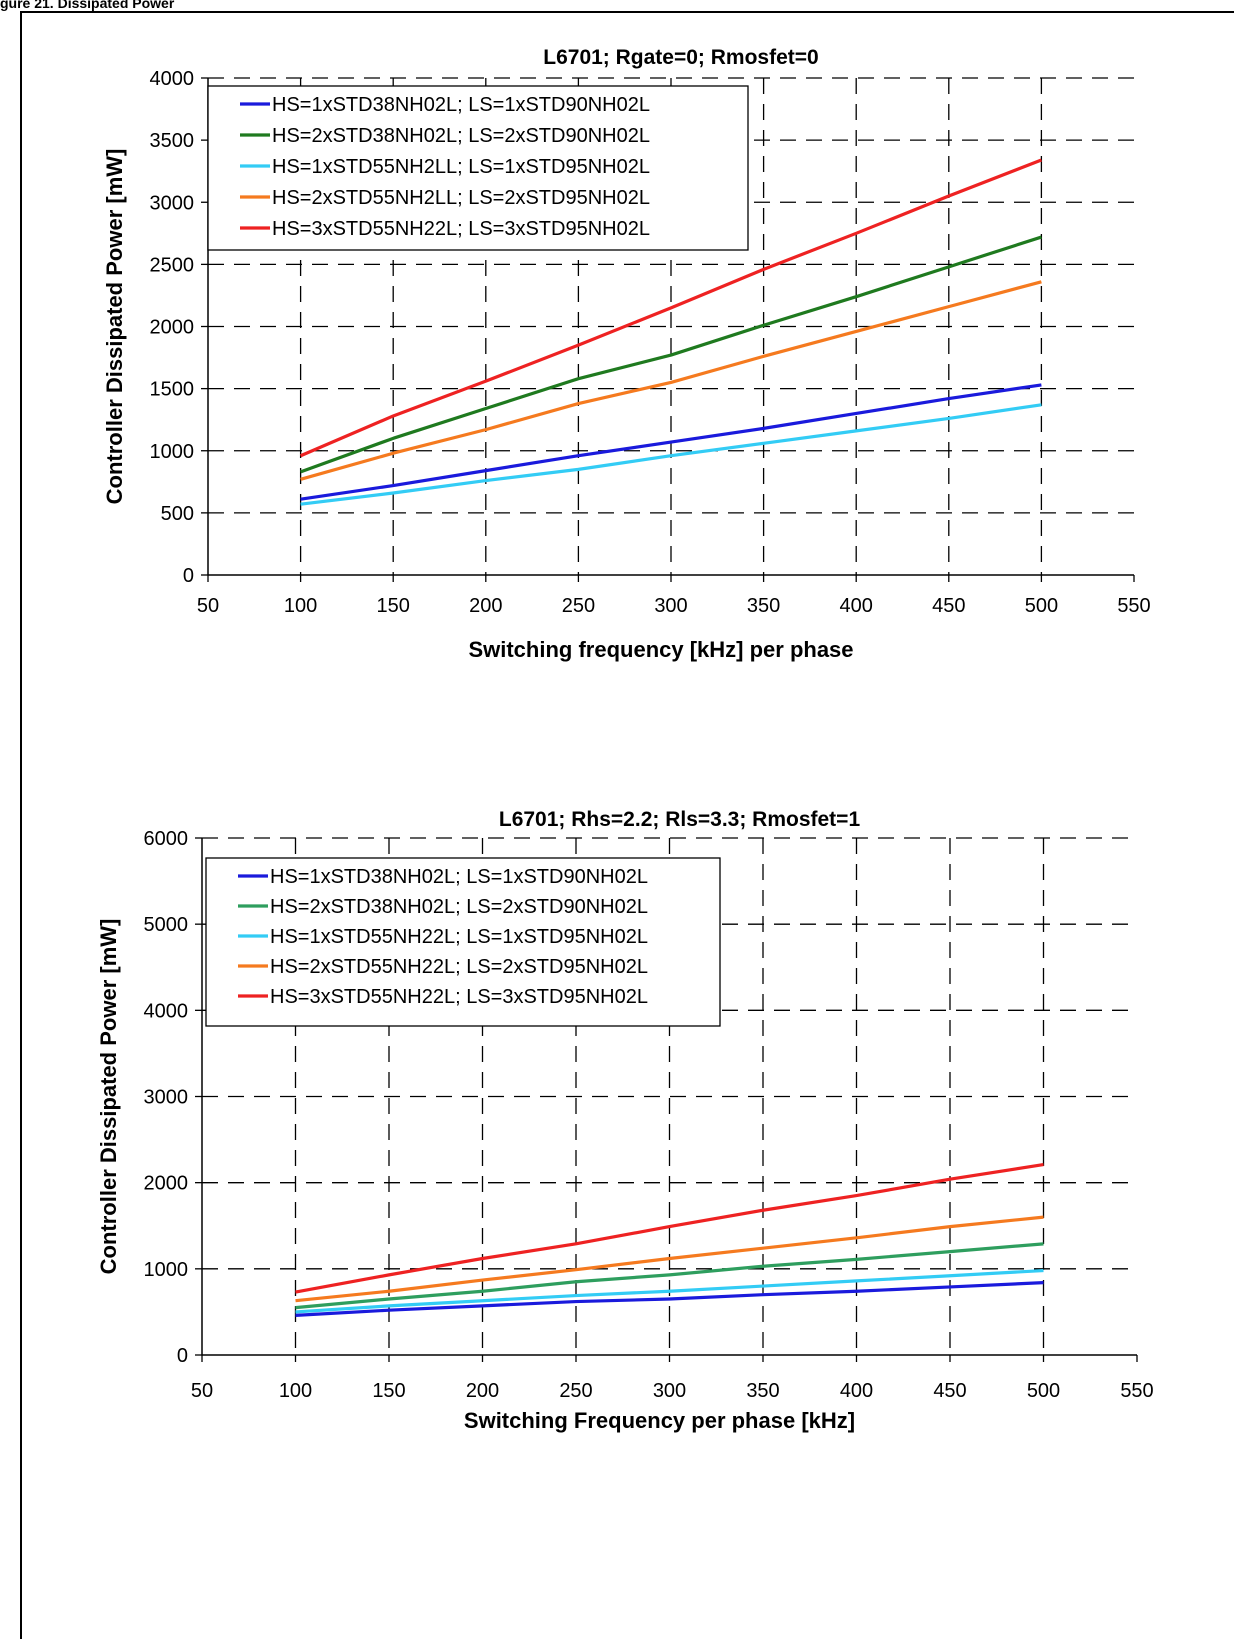 This screenshot has height=1639, width=1234. Describe the element at coordinates (617, 10) in the screenshot. I see `page-header: gure 21. Dissipated Power` at that location.